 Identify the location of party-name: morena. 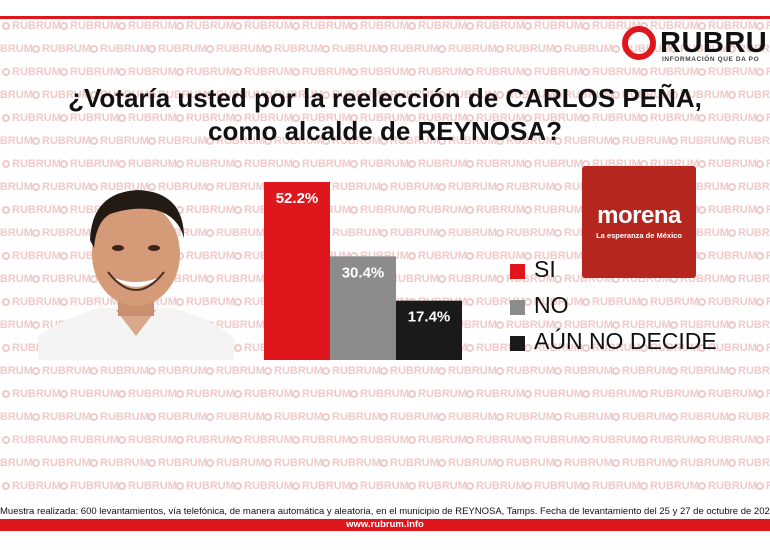
(639, 215).